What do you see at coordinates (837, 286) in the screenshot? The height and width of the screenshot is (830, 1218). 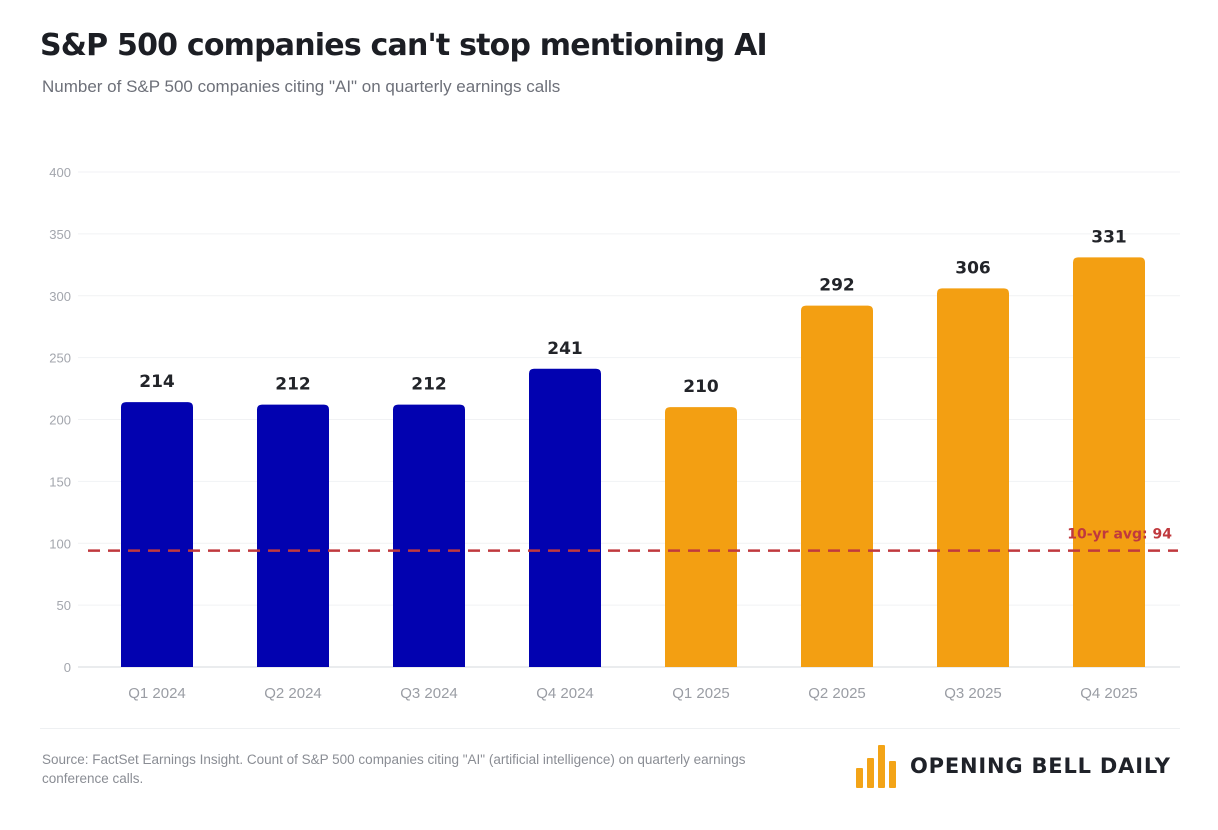 I see `data-label: 292` at bounding box center [837, 286].